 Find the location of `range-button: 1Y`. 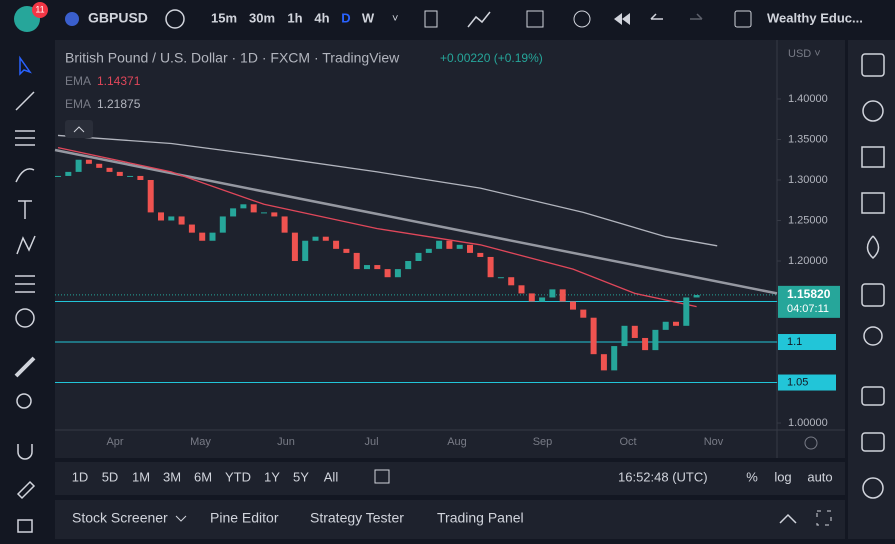

range-button: 1Y is located at coordinates (272, 476).